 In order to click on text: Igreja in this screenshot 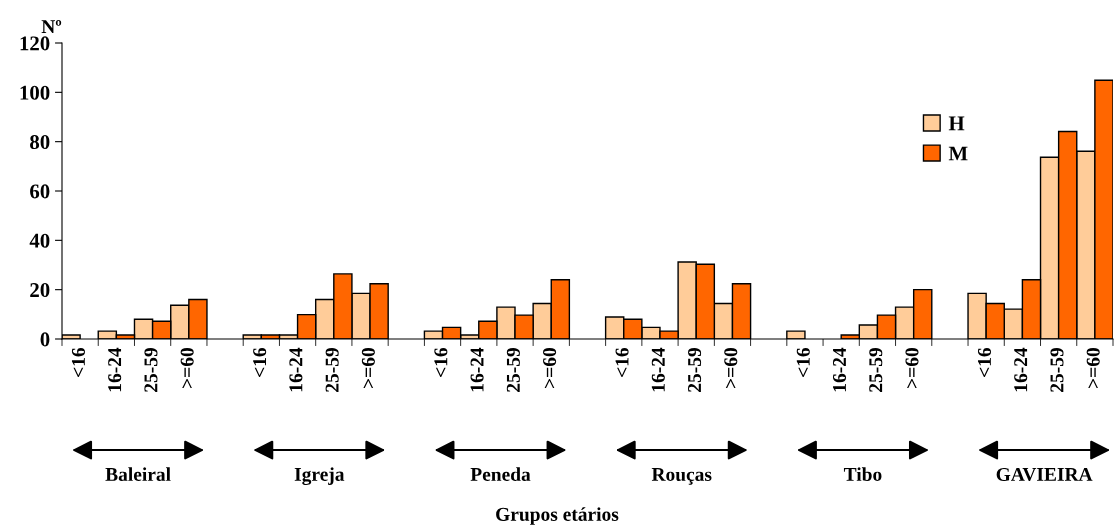, I will do `click(319, 476)`.